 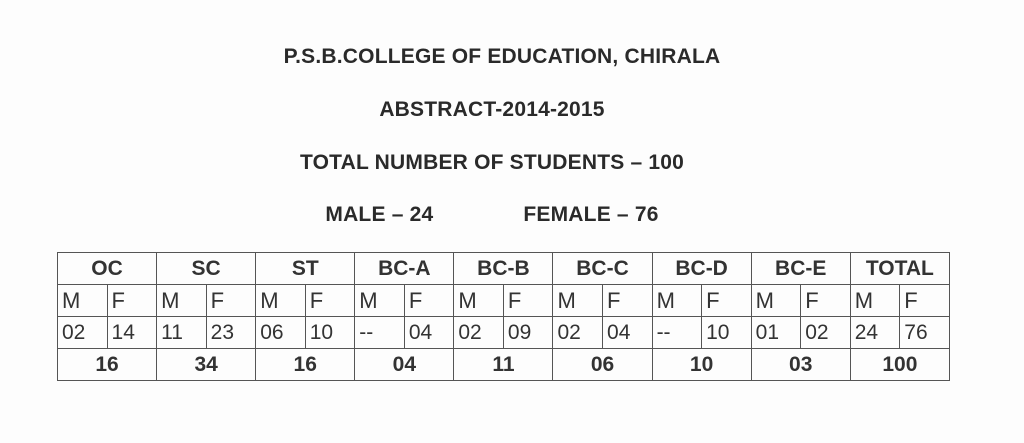 What do you see at coordinates (900, 268) in the screenshot?
I see `category-header: TOTAL` at bounding box center [900, 268].